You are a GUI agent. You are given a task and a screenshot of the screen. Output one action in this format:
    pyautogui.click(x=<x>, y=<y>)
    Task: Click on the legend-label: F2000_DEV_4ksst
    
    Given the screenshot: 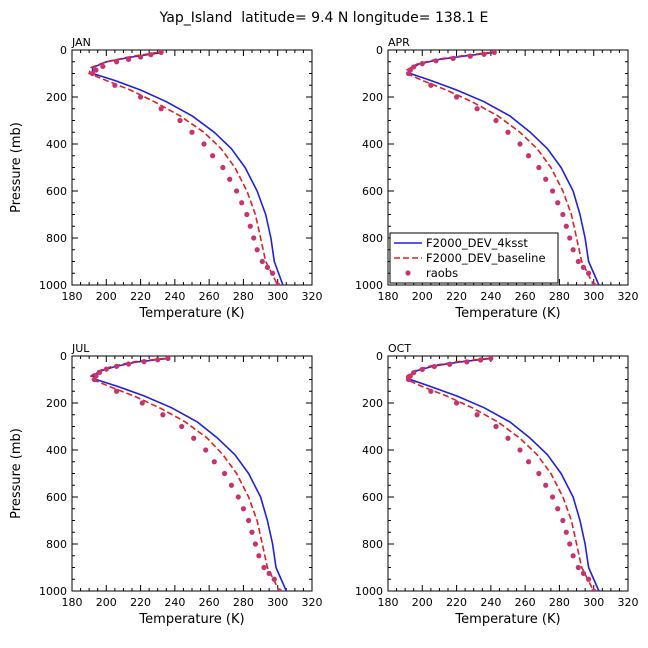 What is the action you would take?
    pyautogui.click(x=477, y=243)
    